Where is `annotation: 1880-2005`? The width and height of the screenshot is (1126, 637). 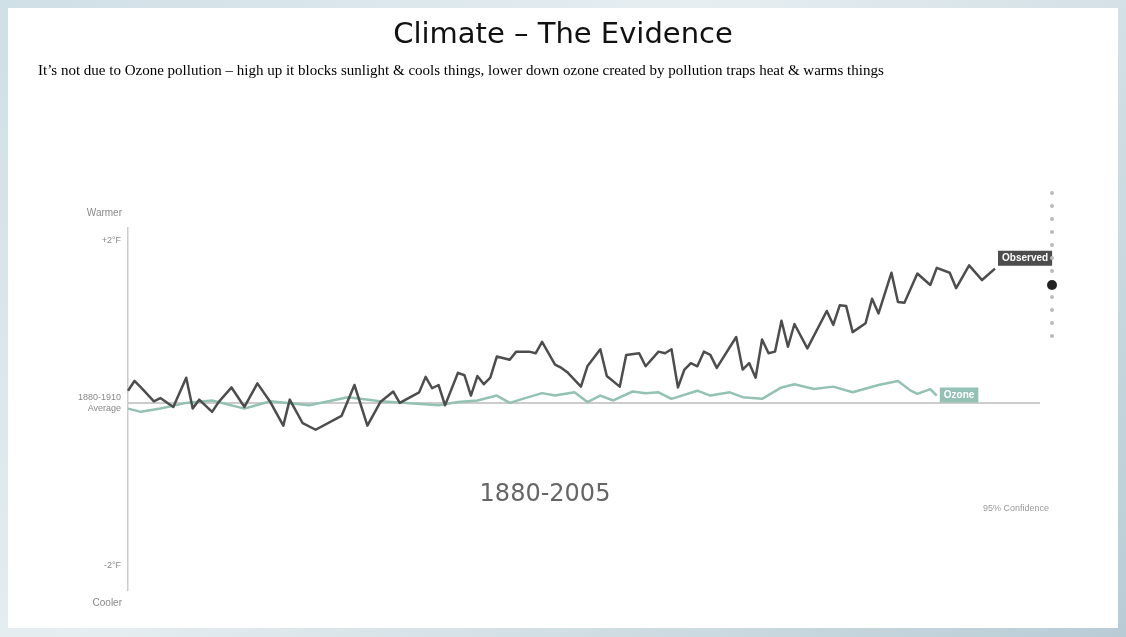 annotation: 1880-2005 is located at coordinates (545, 493).